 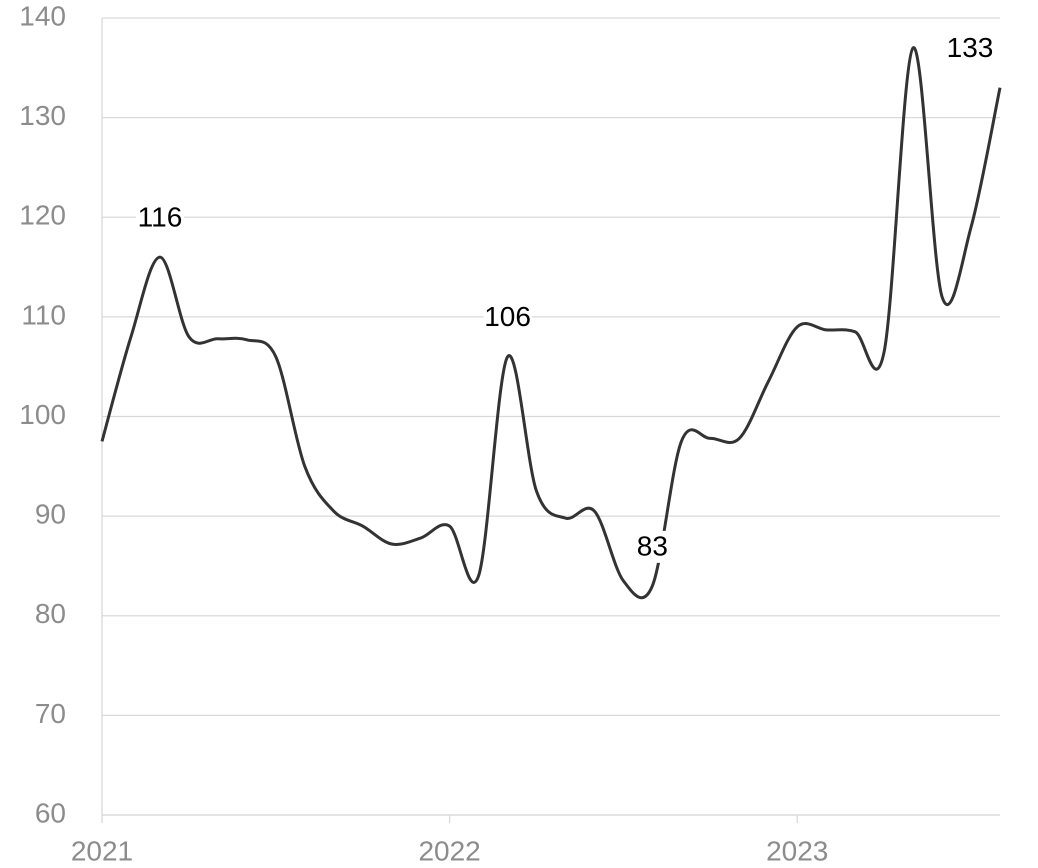 What do you see at coordinates (50, 812) in the screenshot?
I see `y-tick-label: 60` at bounding box center [50, 812].